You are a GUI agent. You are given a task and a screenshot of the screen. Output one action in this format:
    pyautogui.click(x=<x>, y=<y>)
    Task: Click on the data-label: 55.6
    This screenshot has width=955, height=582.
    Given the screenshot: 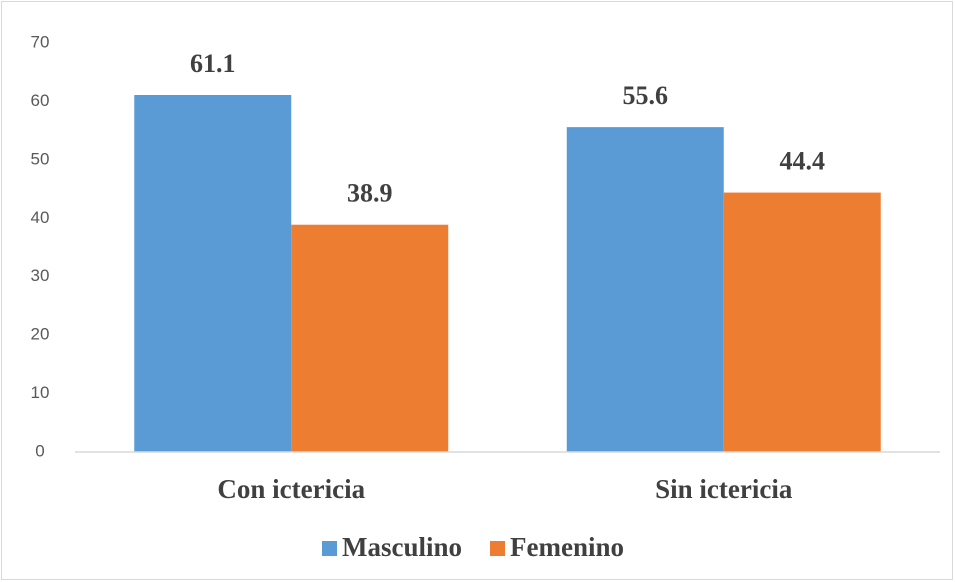 What is the action you would take?
    pyautogui.click(x=646, y=95)
    